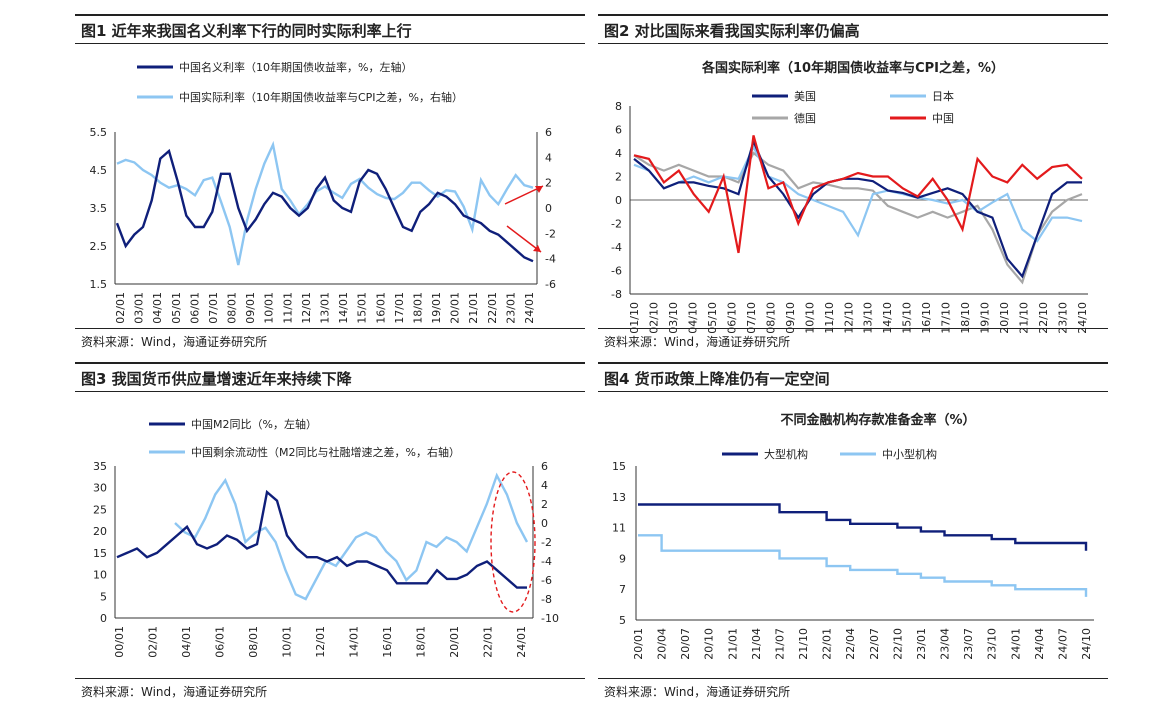 The width and height of the screenshot is (1170, 720). I want to click on x-tick-label: 05/01, so click(176, 308).